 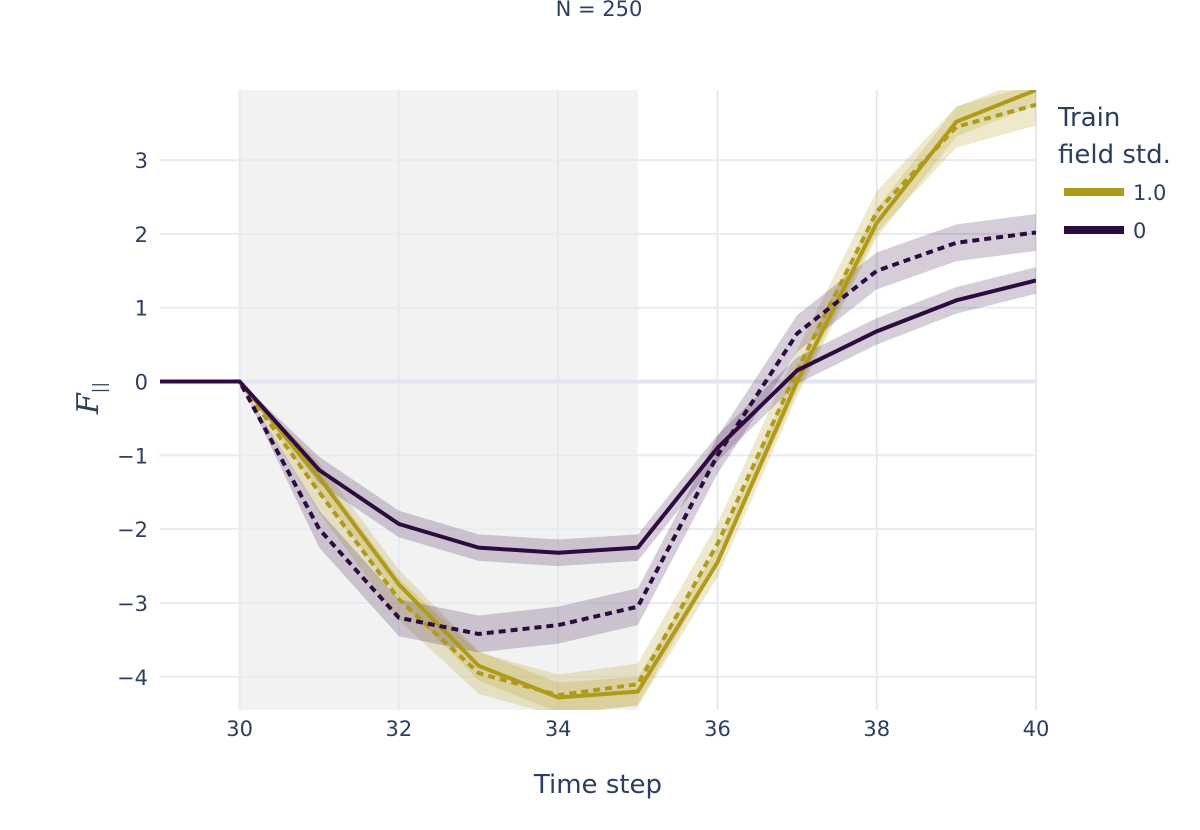 What do you see at coordinates (599, 10) in the screenshot?
I see `chart-title: N = 250` at bounding box center [599, 10].